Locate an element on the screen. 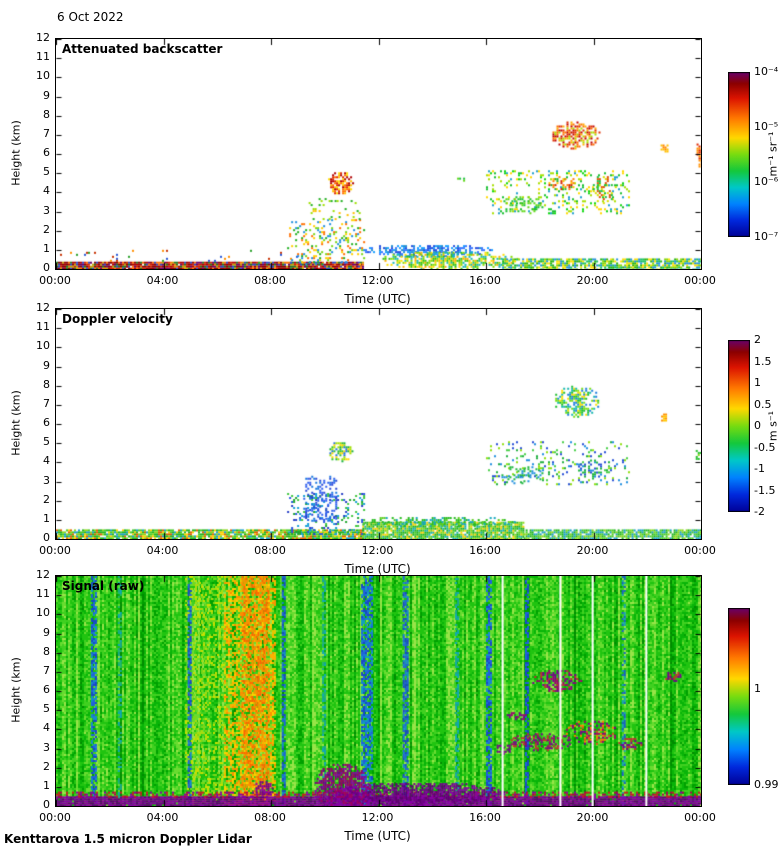 The width and height of the screenshot is (780, 850). velocity-colorbar is located at coordinates (739, 426).